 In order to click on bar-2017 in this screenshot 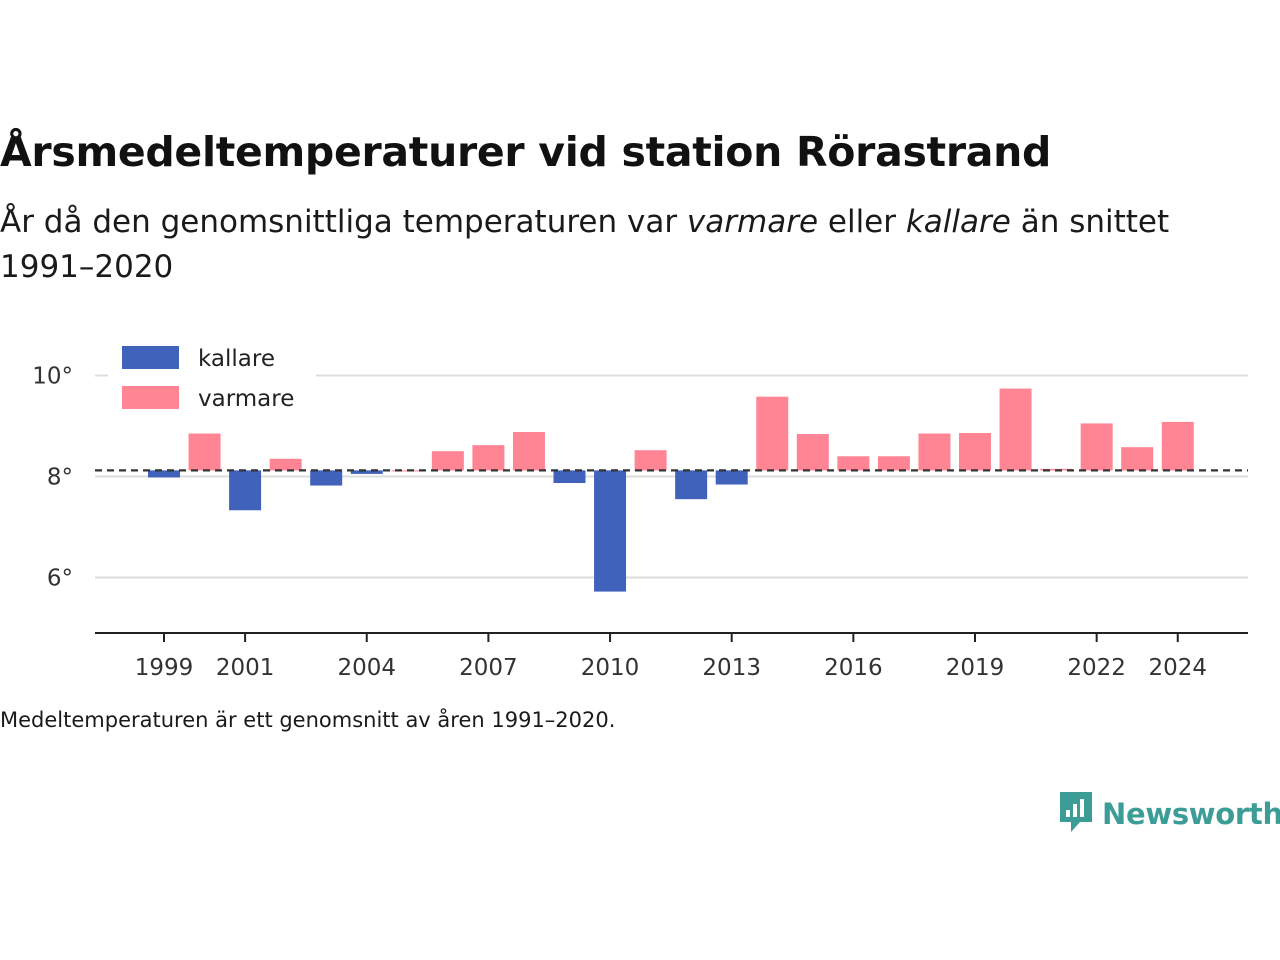, I will do `click(893, 463)`.